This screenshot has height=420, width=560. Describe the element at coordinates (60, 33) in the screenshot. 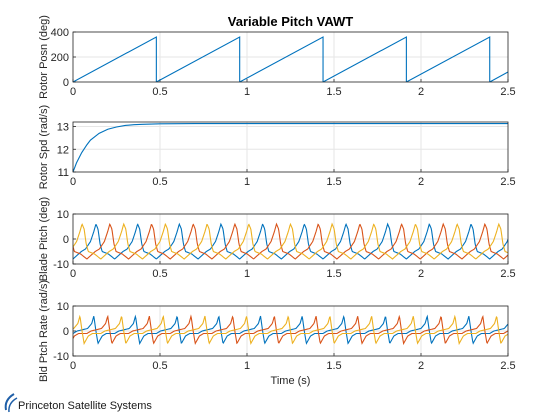

I see `y-tick-label: 400` at that location.